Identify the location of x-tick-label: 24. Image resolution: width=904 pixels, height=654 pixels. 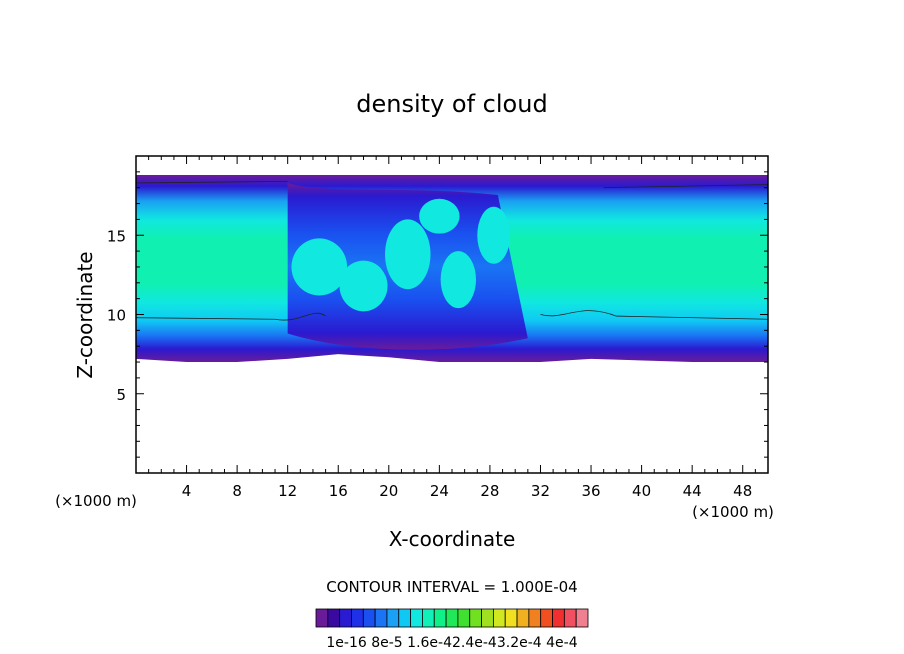
(439, 491).